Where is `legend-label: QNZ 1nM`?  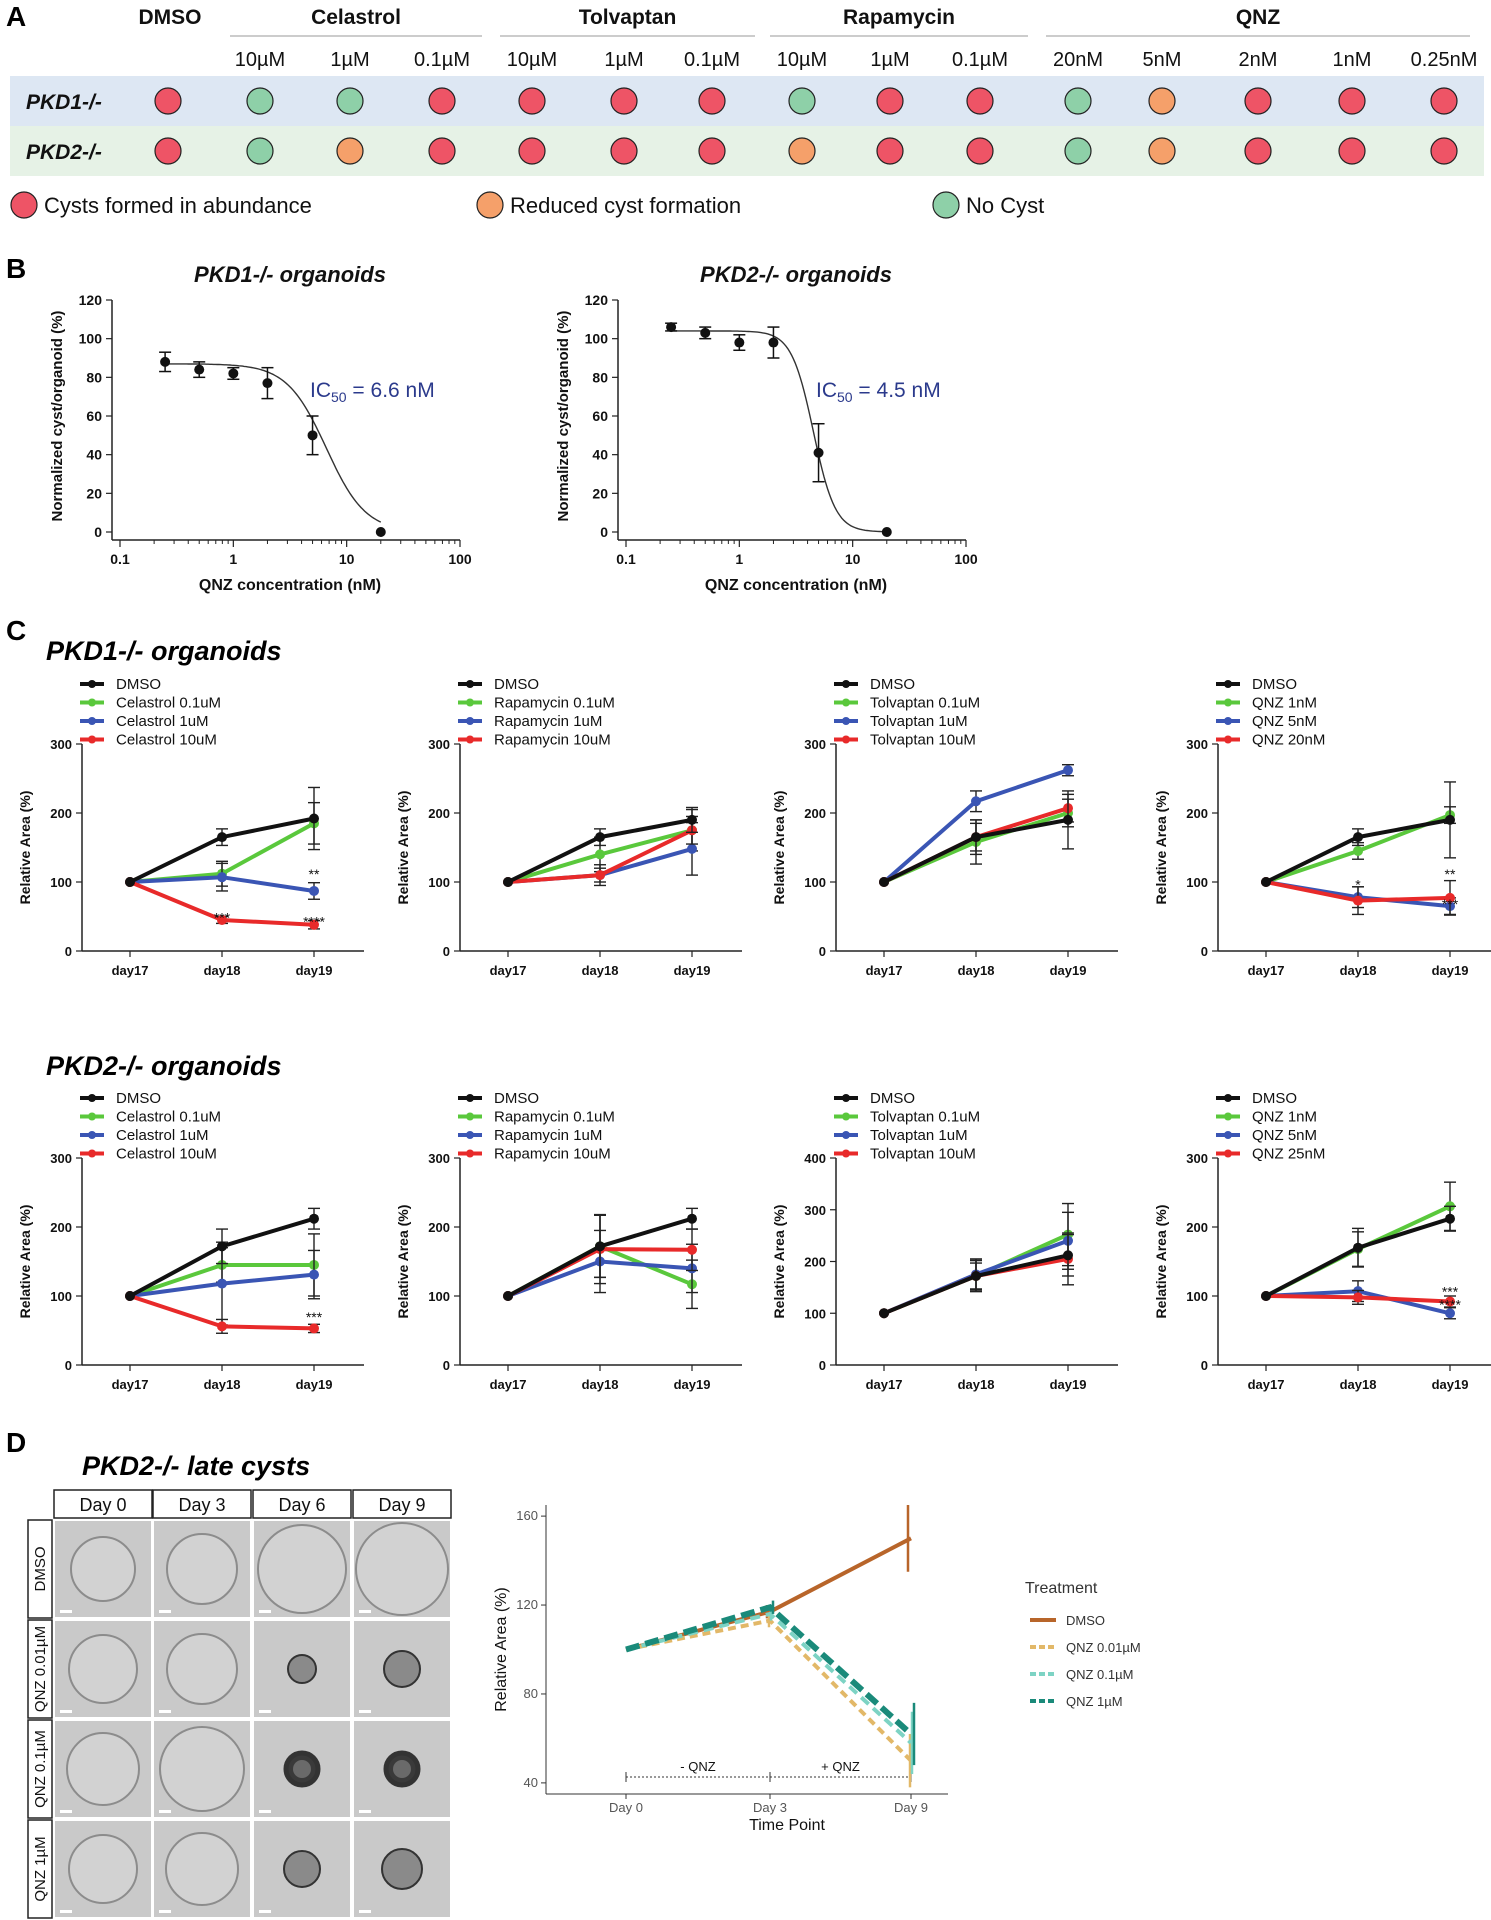 legend-label: QNZ 1nM is located at coordinates (1284, 703).